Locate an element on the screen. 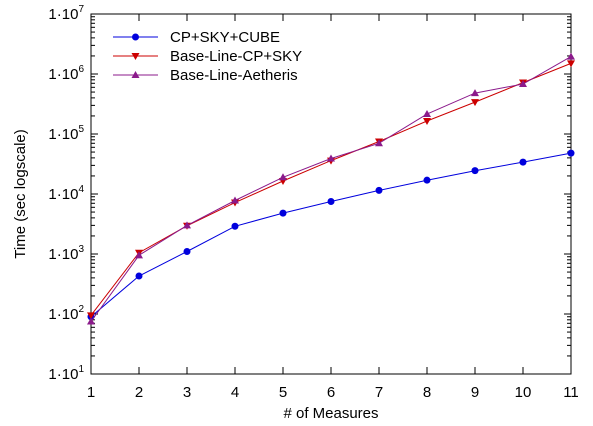  y-tick-label: 1·10⁵ is located at coordinates (66, 133).